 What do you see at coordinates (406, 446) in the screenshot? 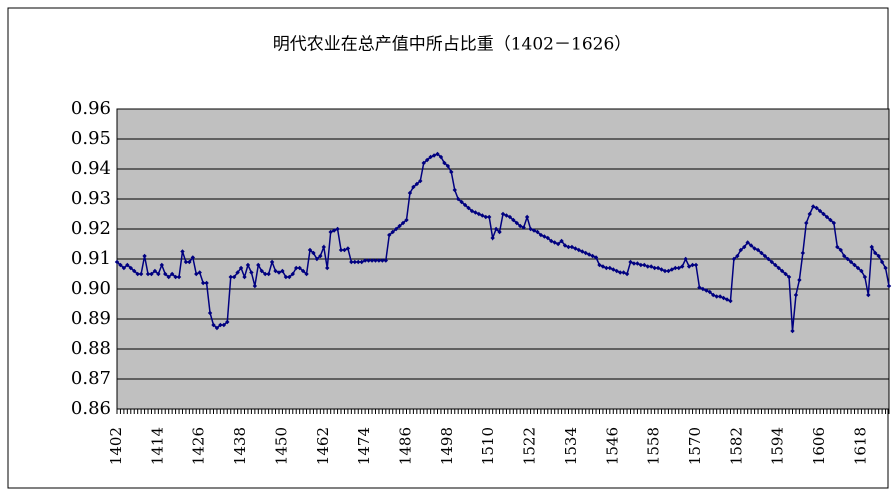
I see `x-tick-label: 1486` at bounding box center [406, 446].